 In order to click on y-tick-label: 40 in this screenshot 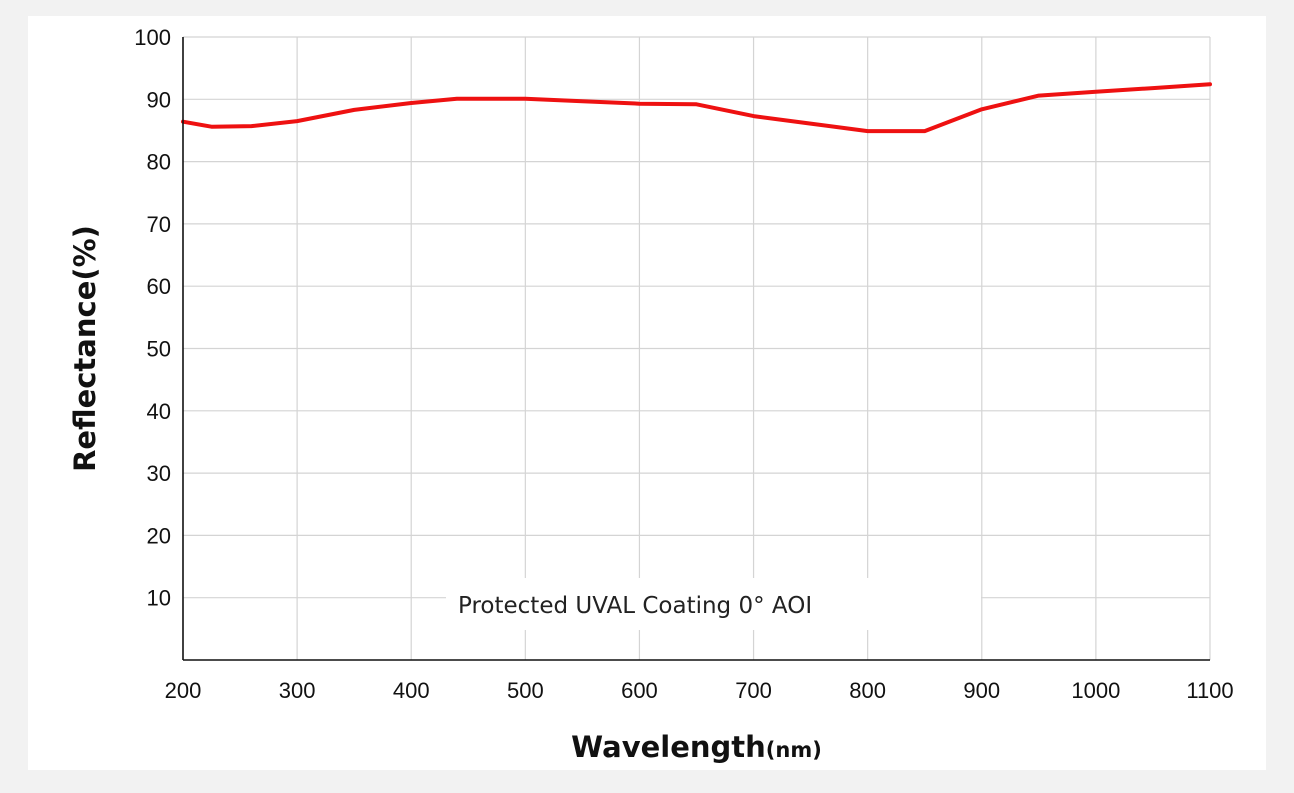, I will do `click(159, 411)`.